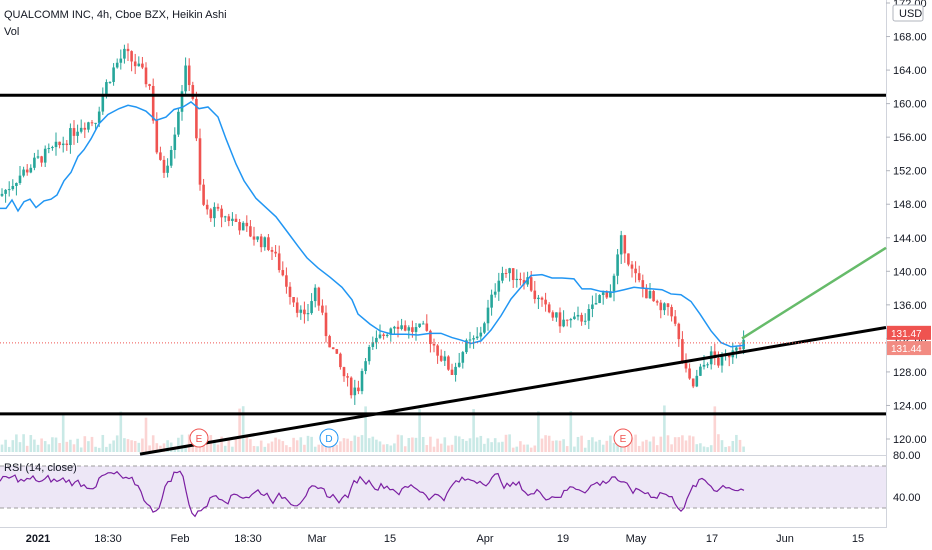 This screenshot has width=932, height=550. What do you see at coordinates (636, 539) in the screenshot?
I see `time-tick-label: May` at bounding box center [636, 539].